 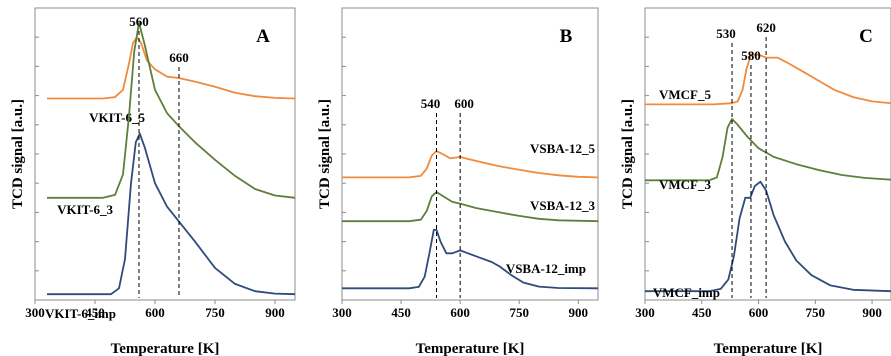 I want to click on series-line-vsba-12_imp, so click(x=470, y=259).